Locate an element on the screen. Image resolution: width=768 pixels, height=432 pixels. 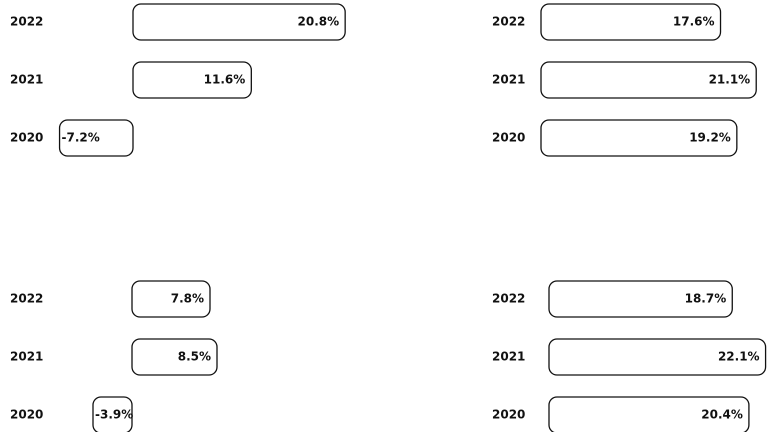
value-label: -3.9% is located at coordinates (114, 415).